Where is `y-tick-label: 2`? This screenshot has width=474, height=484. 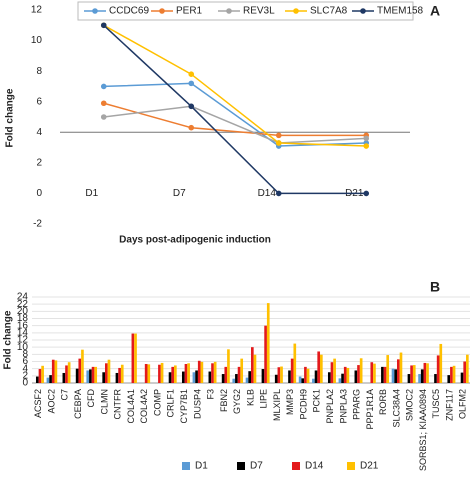
y-tick-label: 2 is located at coordinates (25, 375).